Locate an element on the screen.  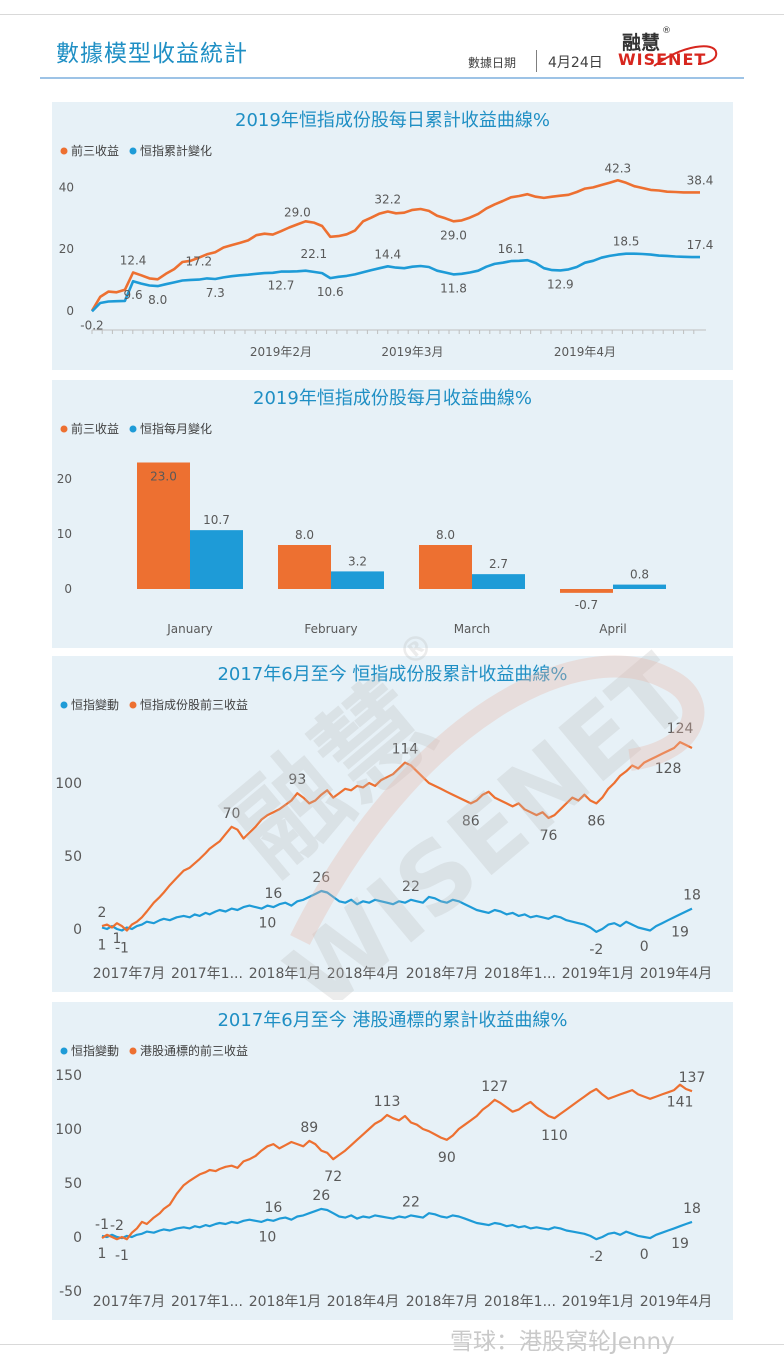
data-label: 38.4 is located at coordinates (700, 180).